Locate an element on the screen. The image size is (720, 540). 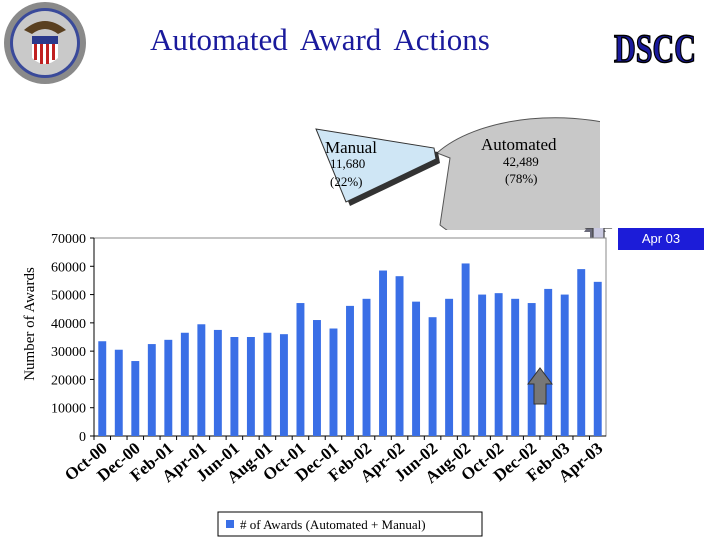
agency-seal is located at coordinates (45, 43).